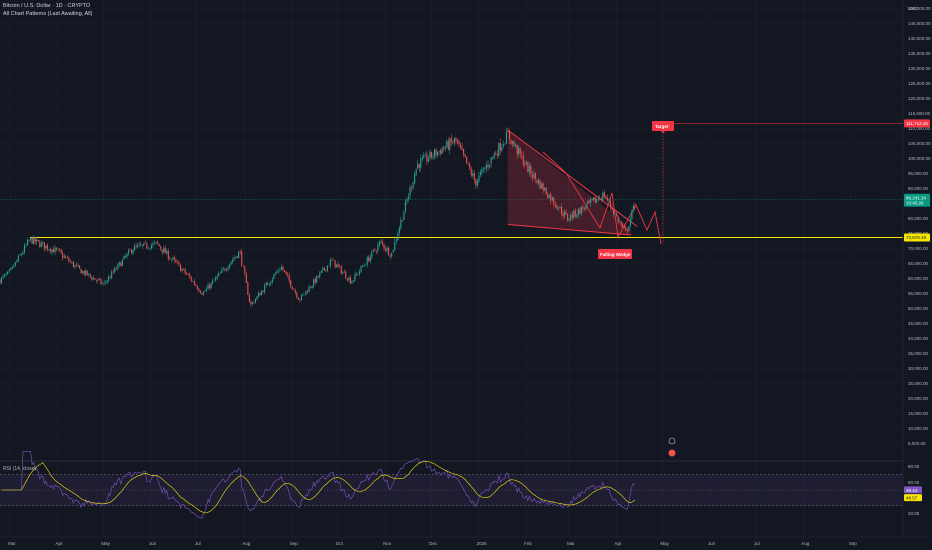 The image size is (932, 550). I want to click on target-label-pointer, so click(663, 132).